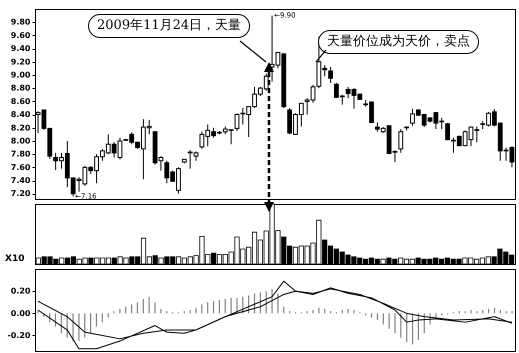  What do you see at coordinates (20, 101) in the screenshot?
I see `y-tick-label: 8.60` at bounding box center [20, 101].